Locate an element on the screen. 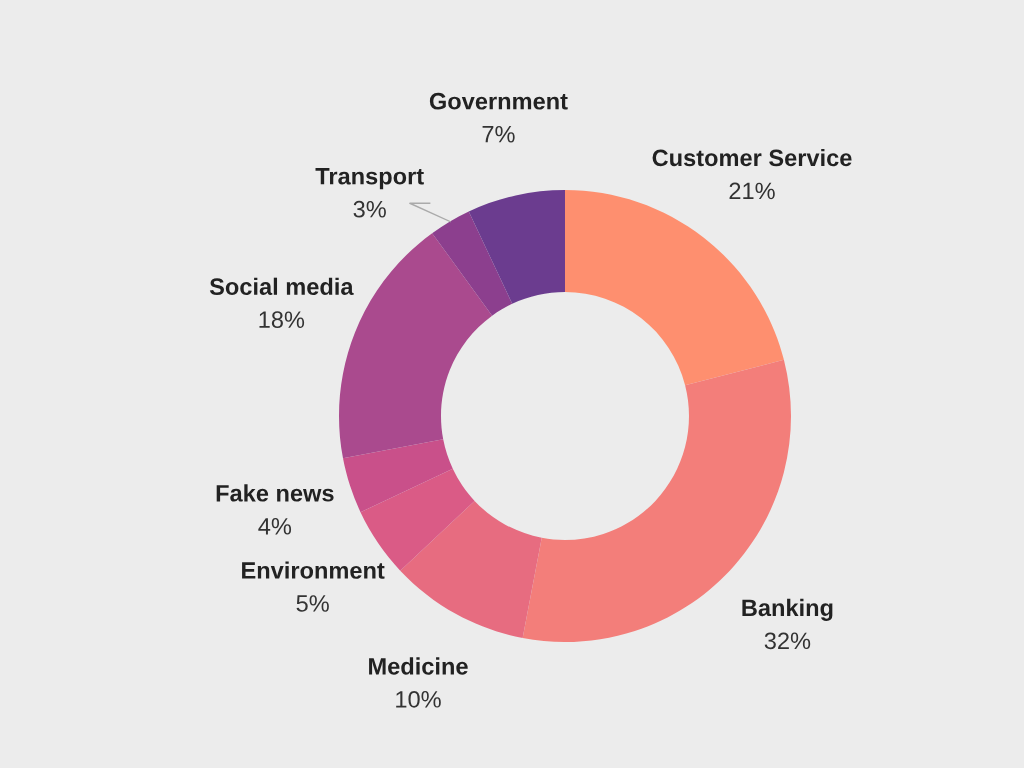  data-label: 5% is located at coordinates (312, 603).